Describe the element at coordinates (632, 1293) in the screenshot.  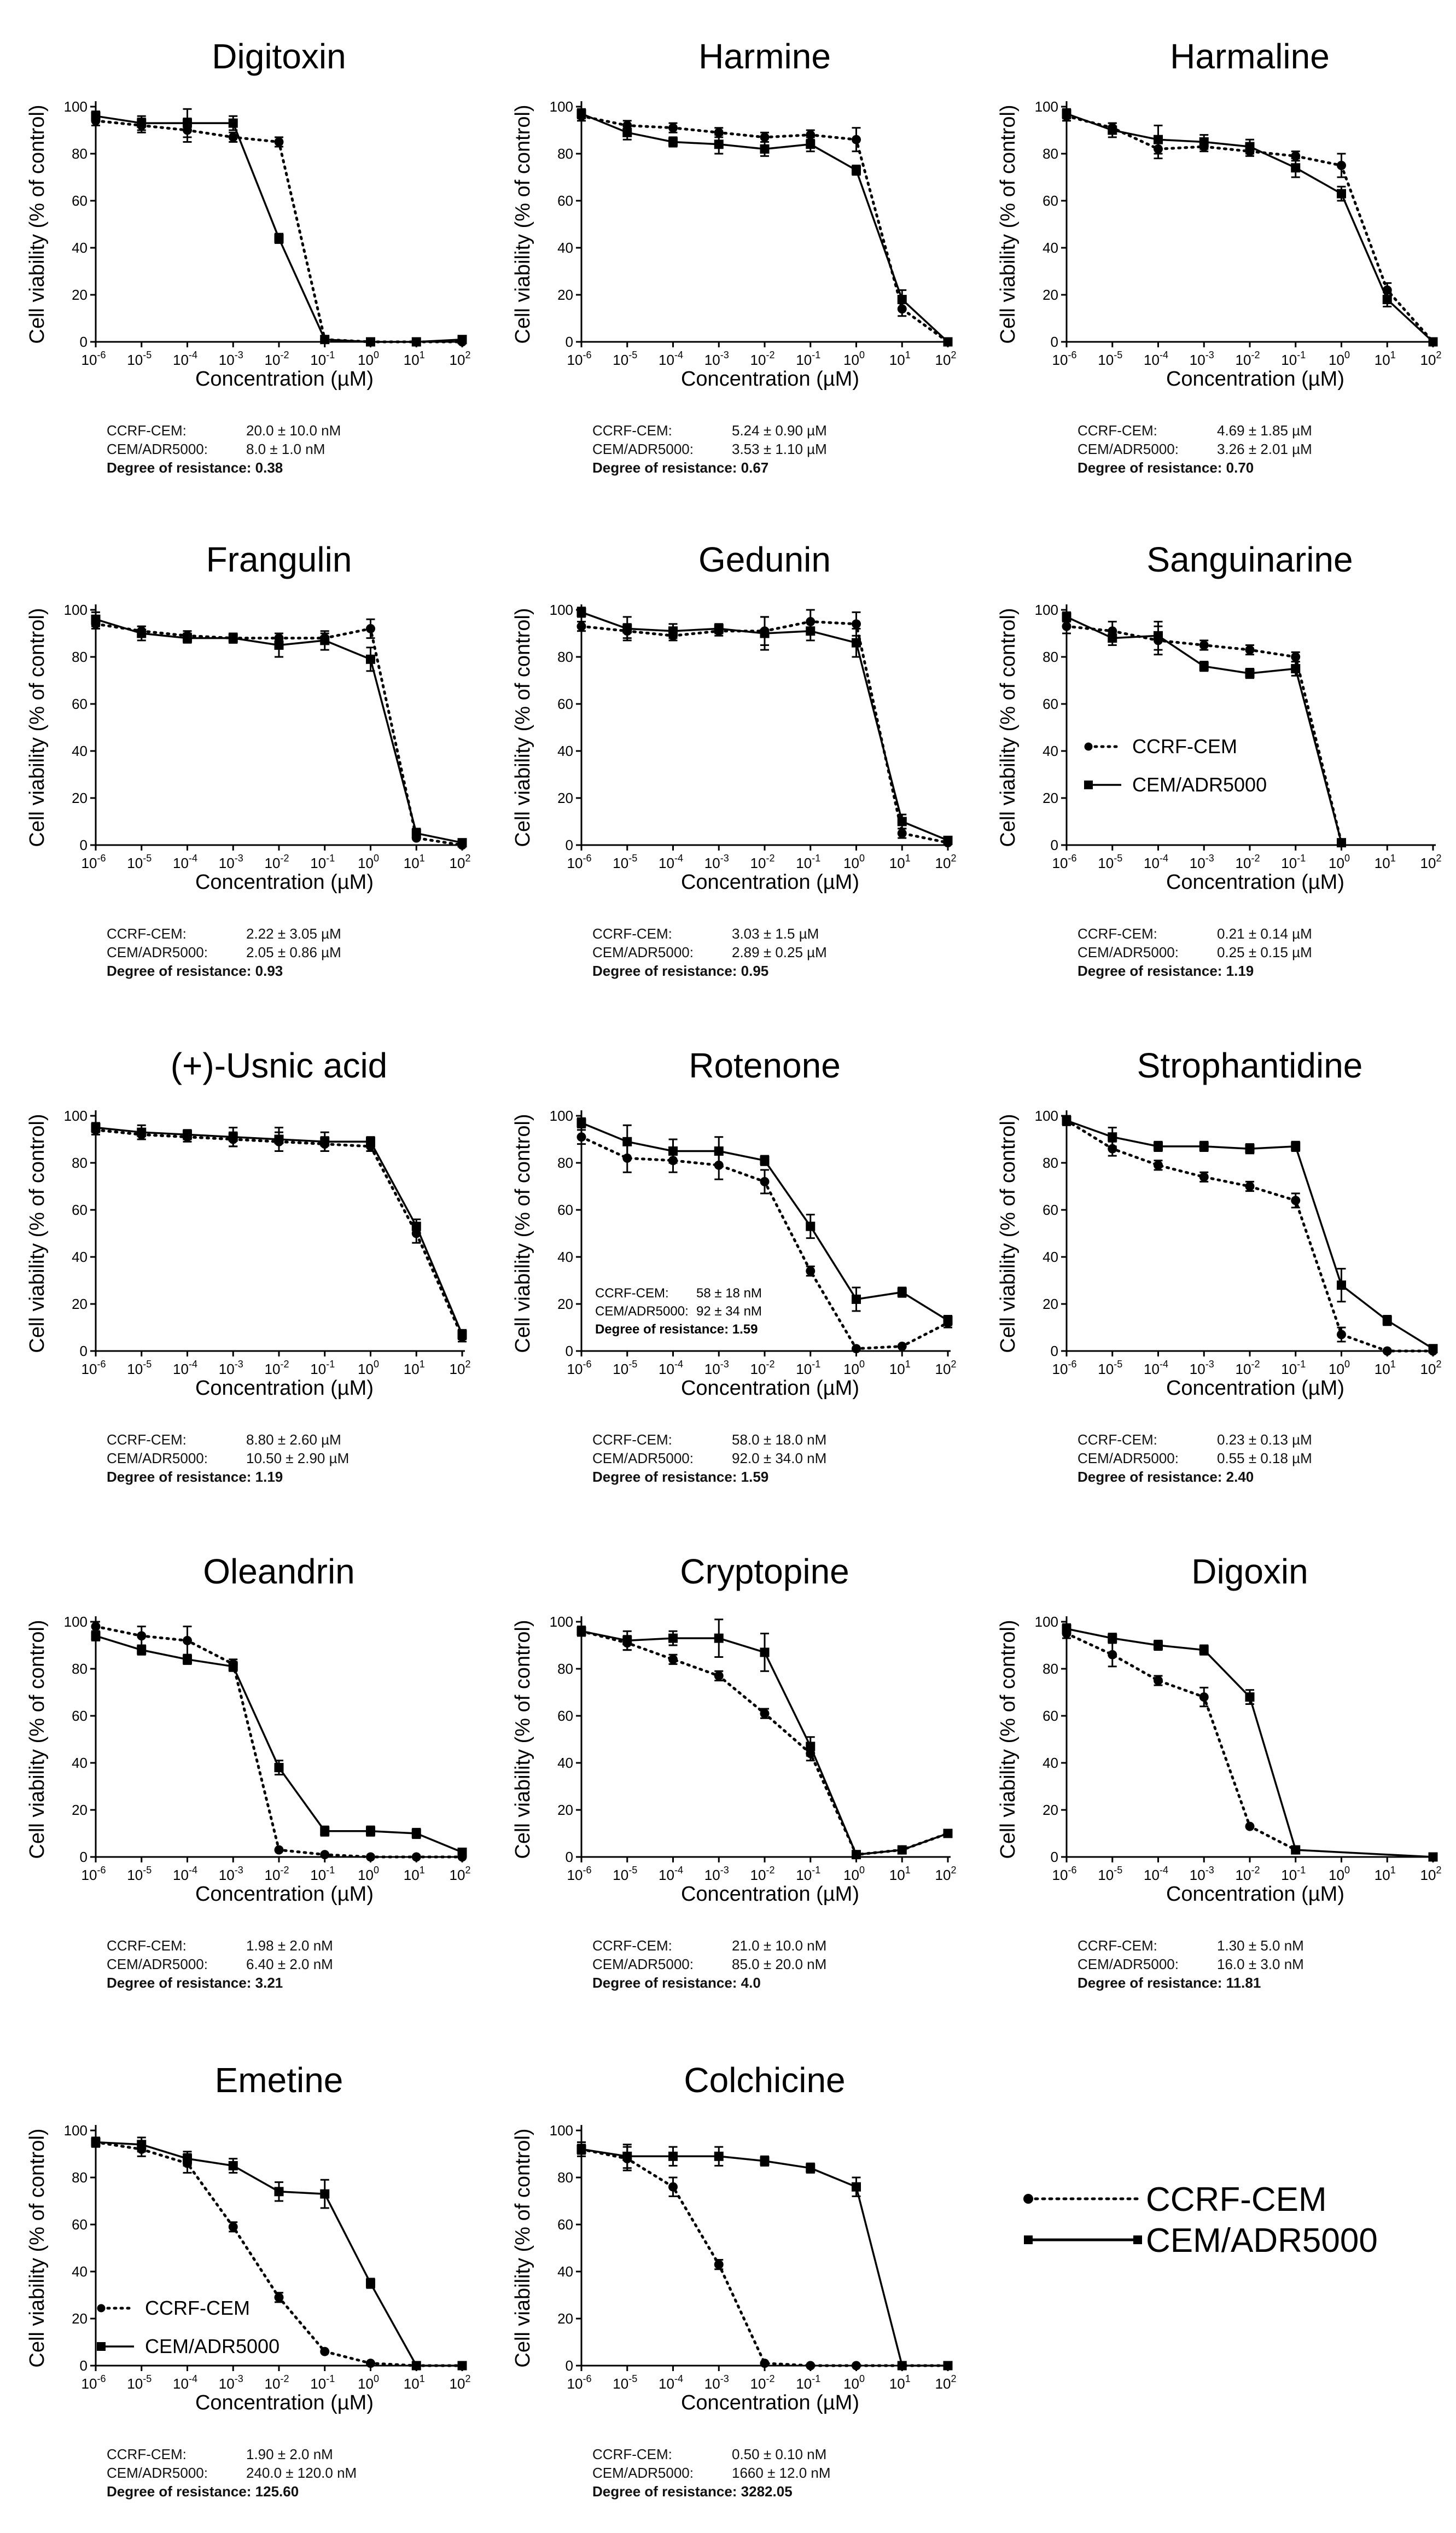
I see `inset-ccrf-label: CCRF-CEM:` at that location.